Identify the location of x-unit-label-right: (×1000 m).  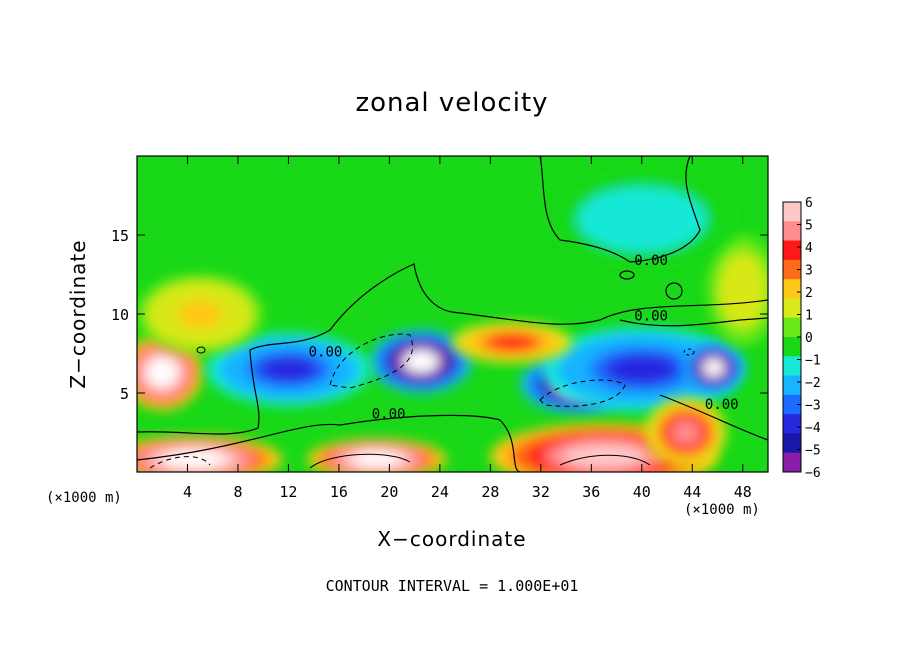
(722, 510).